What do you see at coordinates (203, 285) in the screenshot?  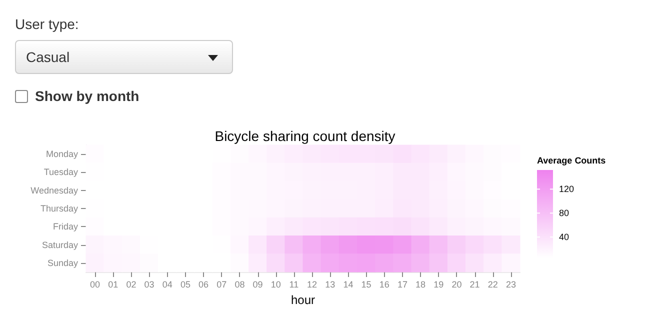 I see `x-tick-label: 06` at bounding box center [203, 285].